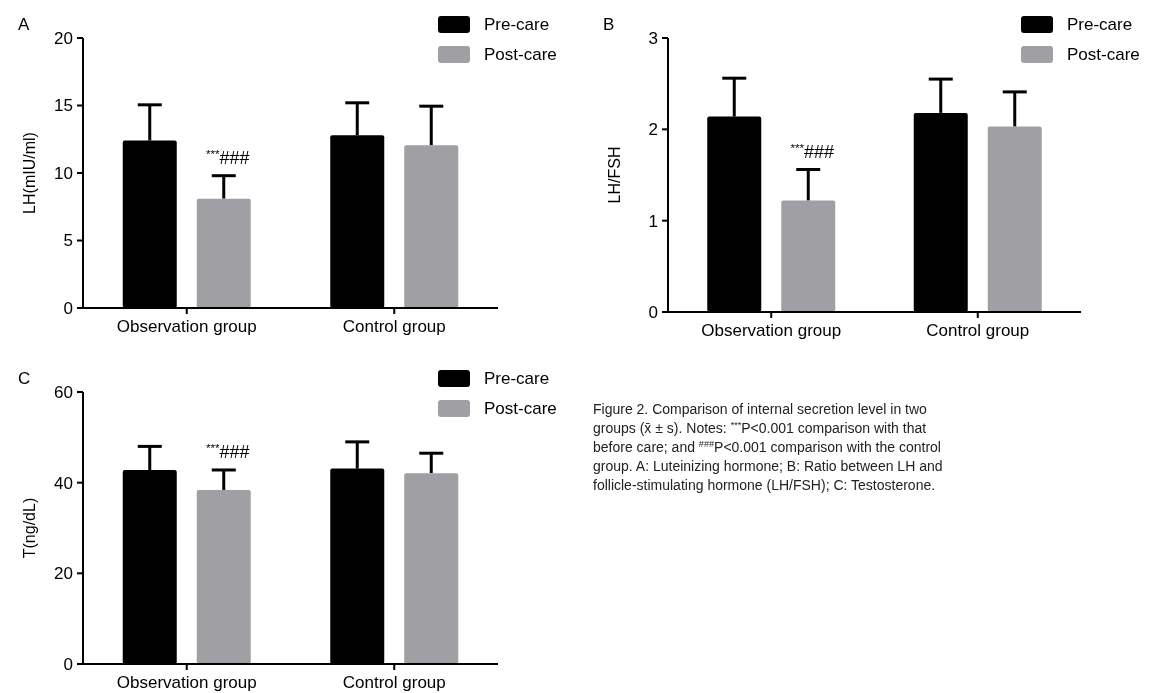 This screenshot has height=693, width=1158. I want to click on y-tick-label: 40, so click(63, 483).